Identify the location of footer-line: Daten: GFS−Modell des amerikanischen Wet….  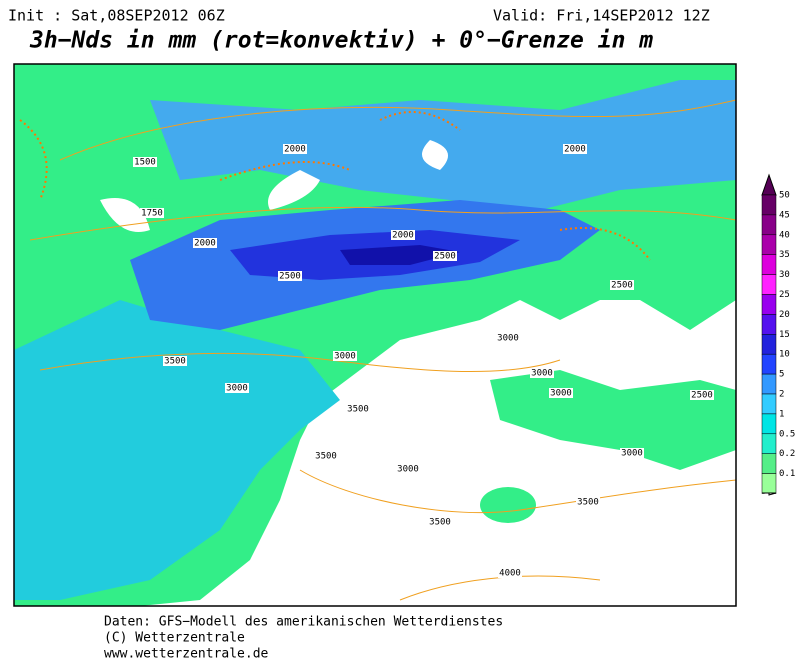
(303, 622).